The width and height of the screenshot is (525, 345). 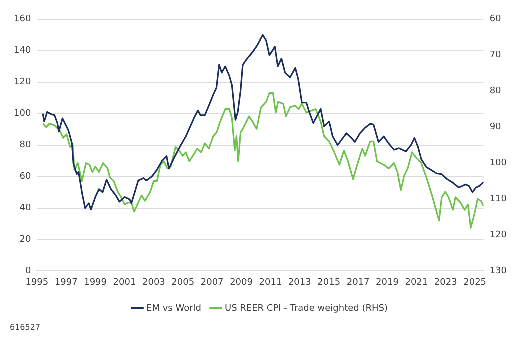 What do you see at coordinates (329, 283) in the screenshot?
I see `x-tick-label: 2015` at bounding box center [329, 283].